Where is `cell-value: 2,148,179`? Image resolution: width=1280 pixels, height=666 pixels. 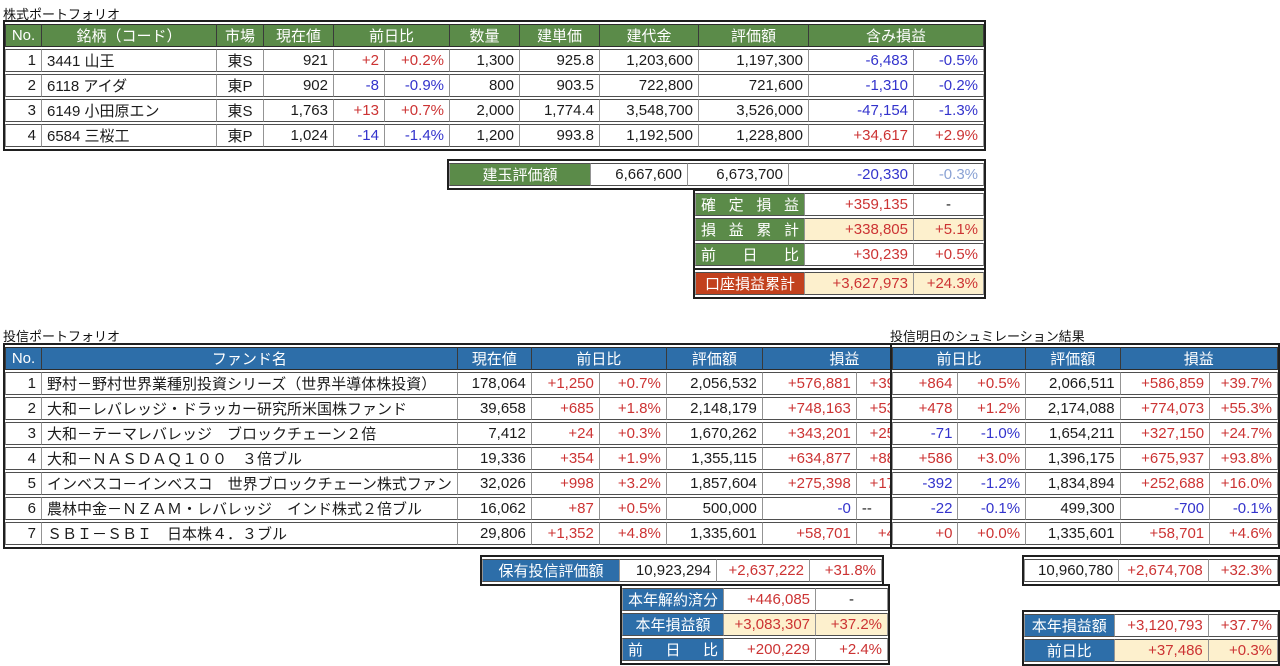
cell-value: 2,148,179 is located at coordinates (714, 408).